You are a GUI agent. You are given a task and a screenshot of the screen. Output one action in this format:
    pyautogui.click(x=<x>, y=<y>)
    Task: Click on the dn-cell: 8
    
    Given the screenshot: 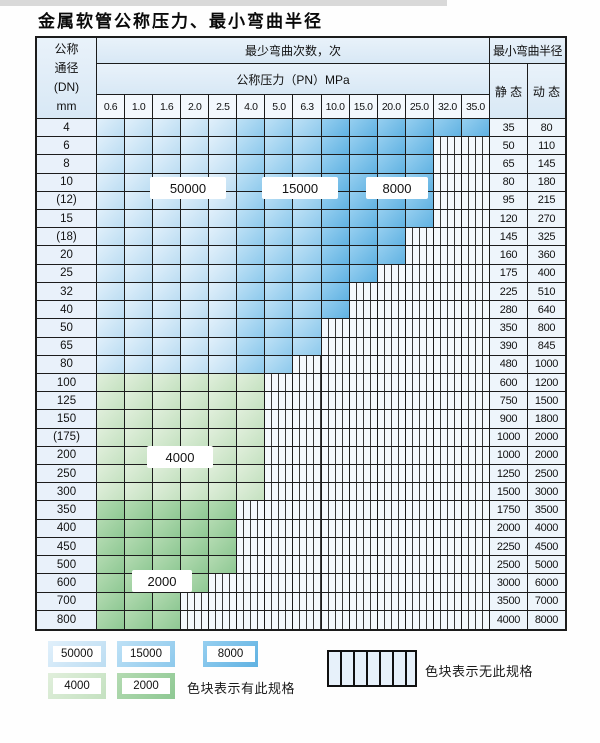 What is the action you would take?
    pyautogui.click(x=67, y=164)
    